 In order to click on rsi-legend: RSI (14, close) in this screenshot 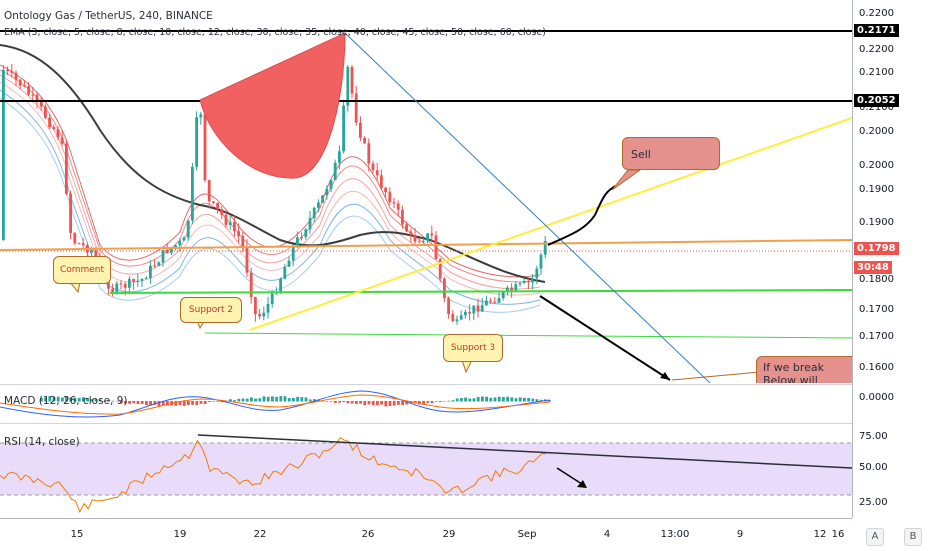, I will do `click(42, 442)`.